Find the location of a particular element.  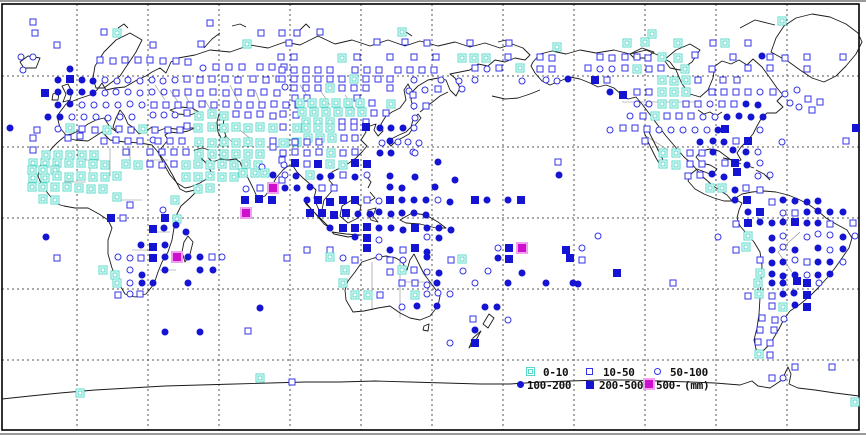

legend-label-100-200: 100-200 is located at coordinates (549, 385).